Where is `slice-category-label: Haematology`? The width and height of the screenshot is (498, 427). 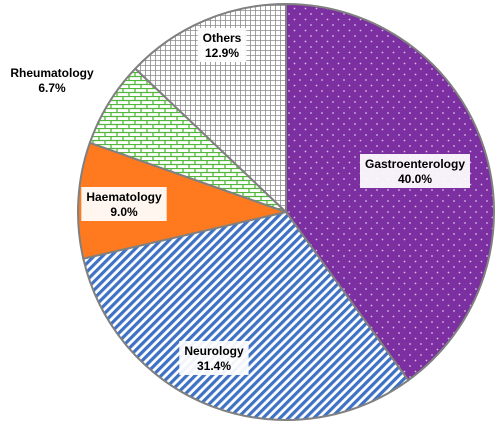 slice-category-label: Haematology is located at coordinates (124, 197).